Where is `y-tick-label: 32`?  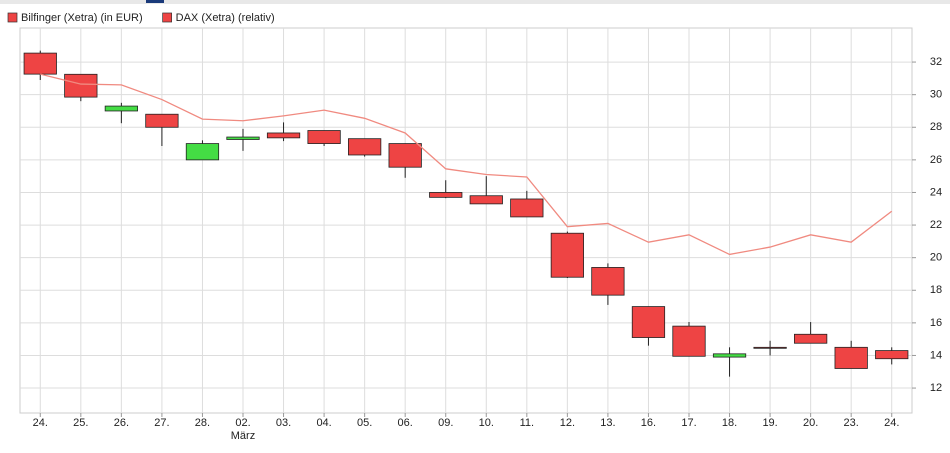
y-tick-label: 32 is located at coordinates (936, 62).